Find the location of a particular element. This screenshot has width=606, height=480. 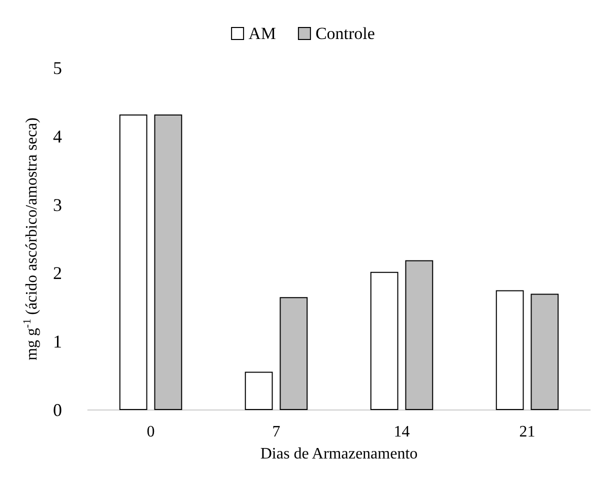

legend-label: Controle is located at coordinates (345, 33).